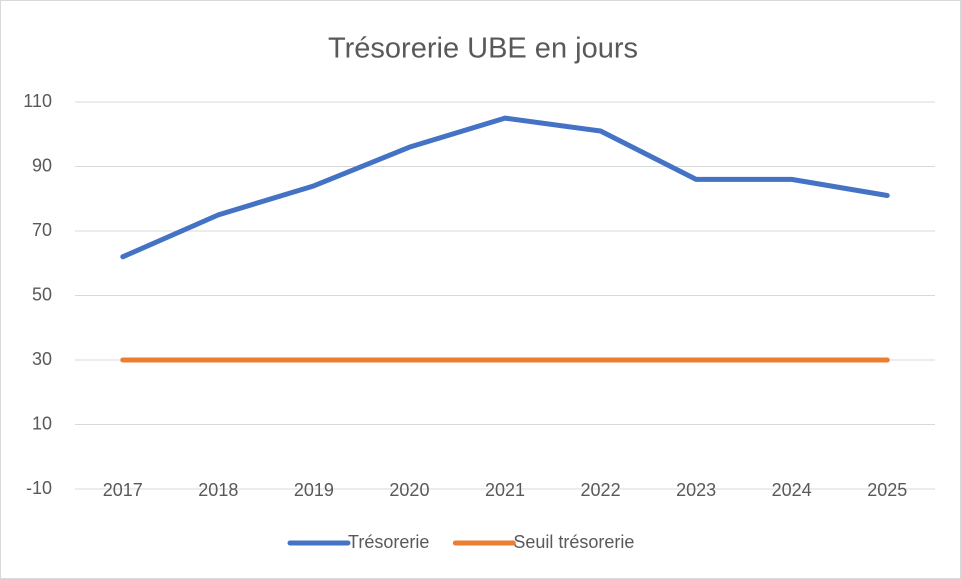 This screenshot has width=961, height=579. I want to click on legend-label: Trésorerie, so click(388, 542).